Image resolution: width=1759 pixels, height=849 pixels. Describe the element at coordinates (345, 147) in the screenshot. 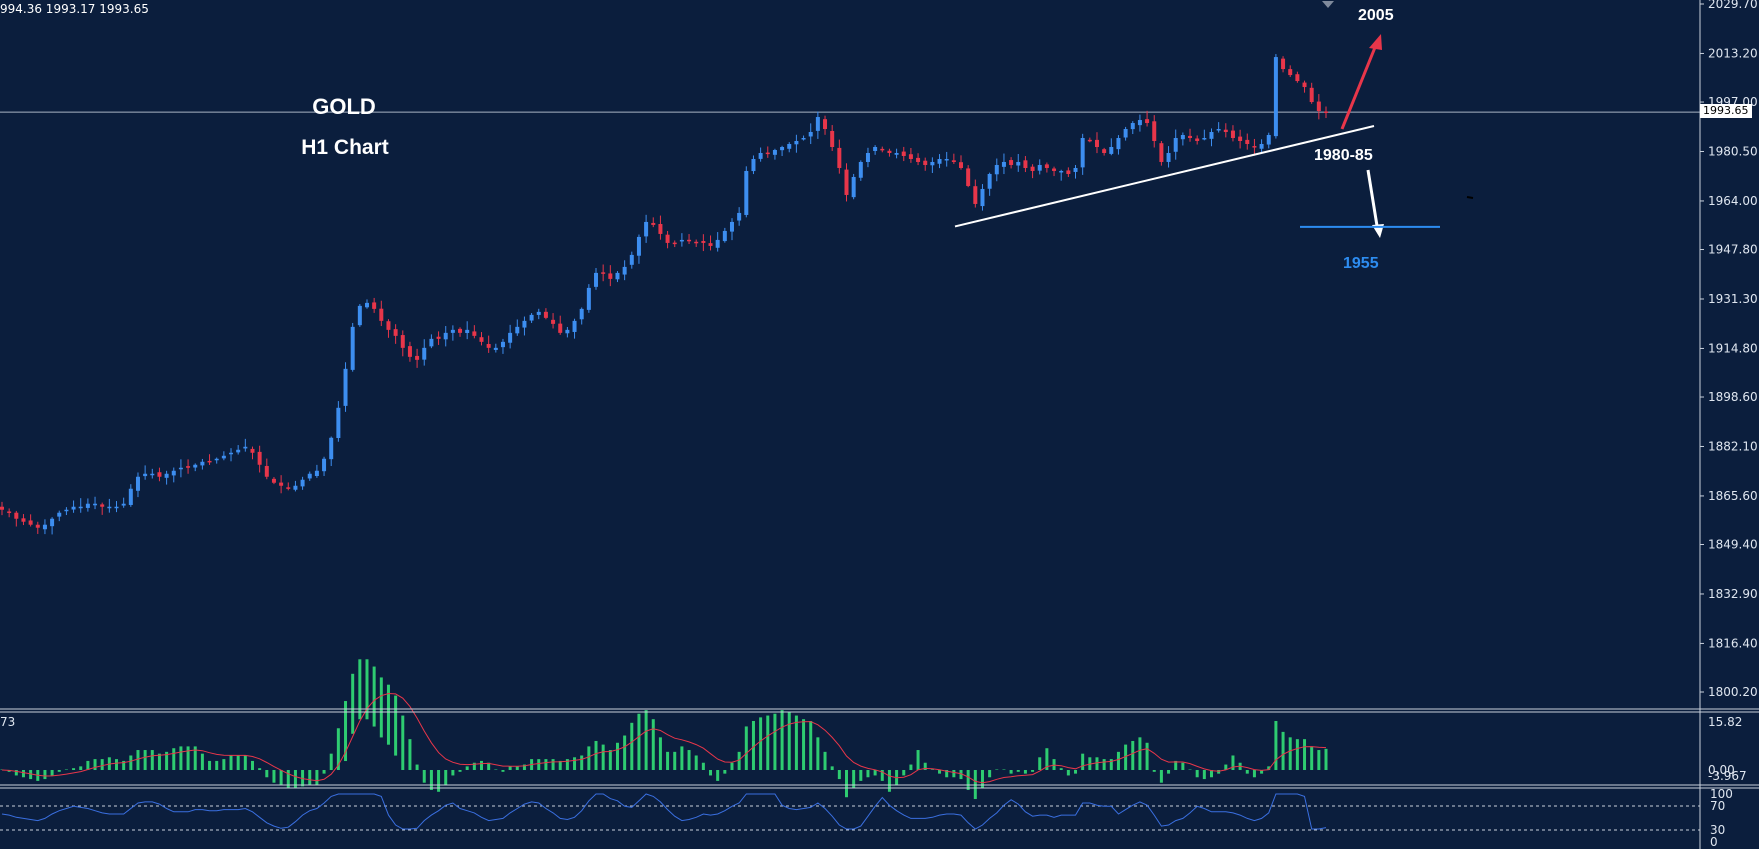

I see `timeframe-title: H1 Chart` at that location.